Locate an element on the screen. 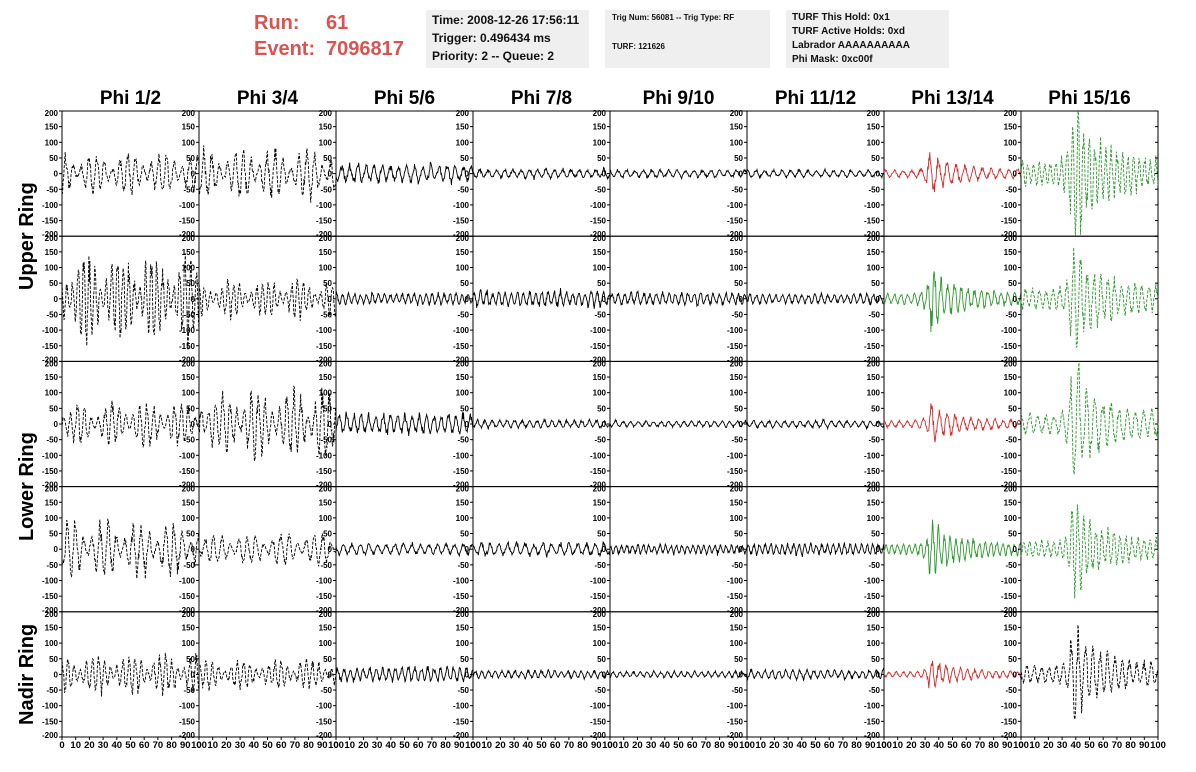 Image resolution: width=1196 pixels, height=772 pixels. x-tick-label: 20 is located at coordinates (363, 745).